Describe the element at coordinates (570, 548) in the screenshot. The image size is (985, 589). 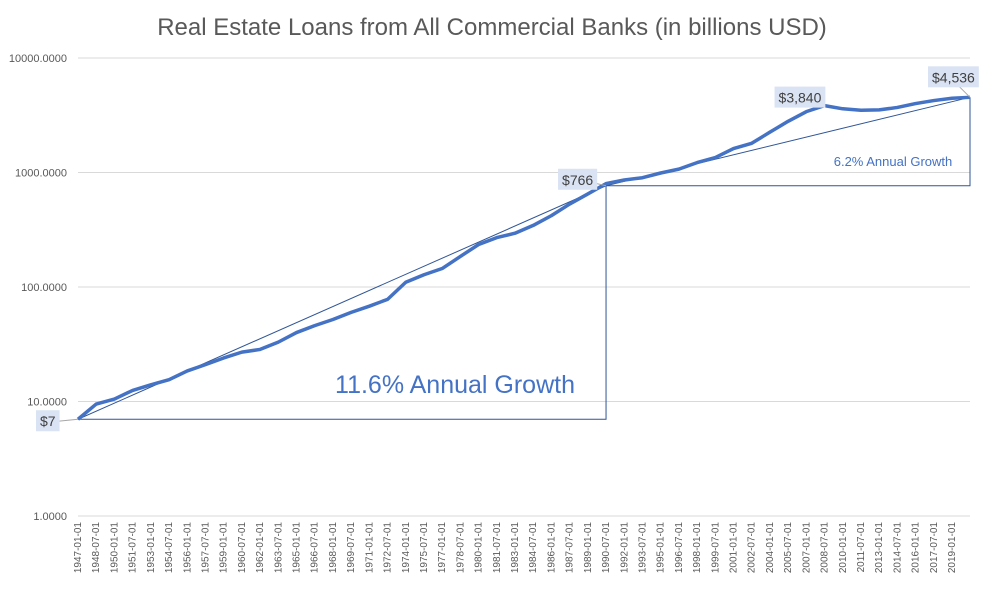
I see `x-tick-label: 1987-07-01` at that location.